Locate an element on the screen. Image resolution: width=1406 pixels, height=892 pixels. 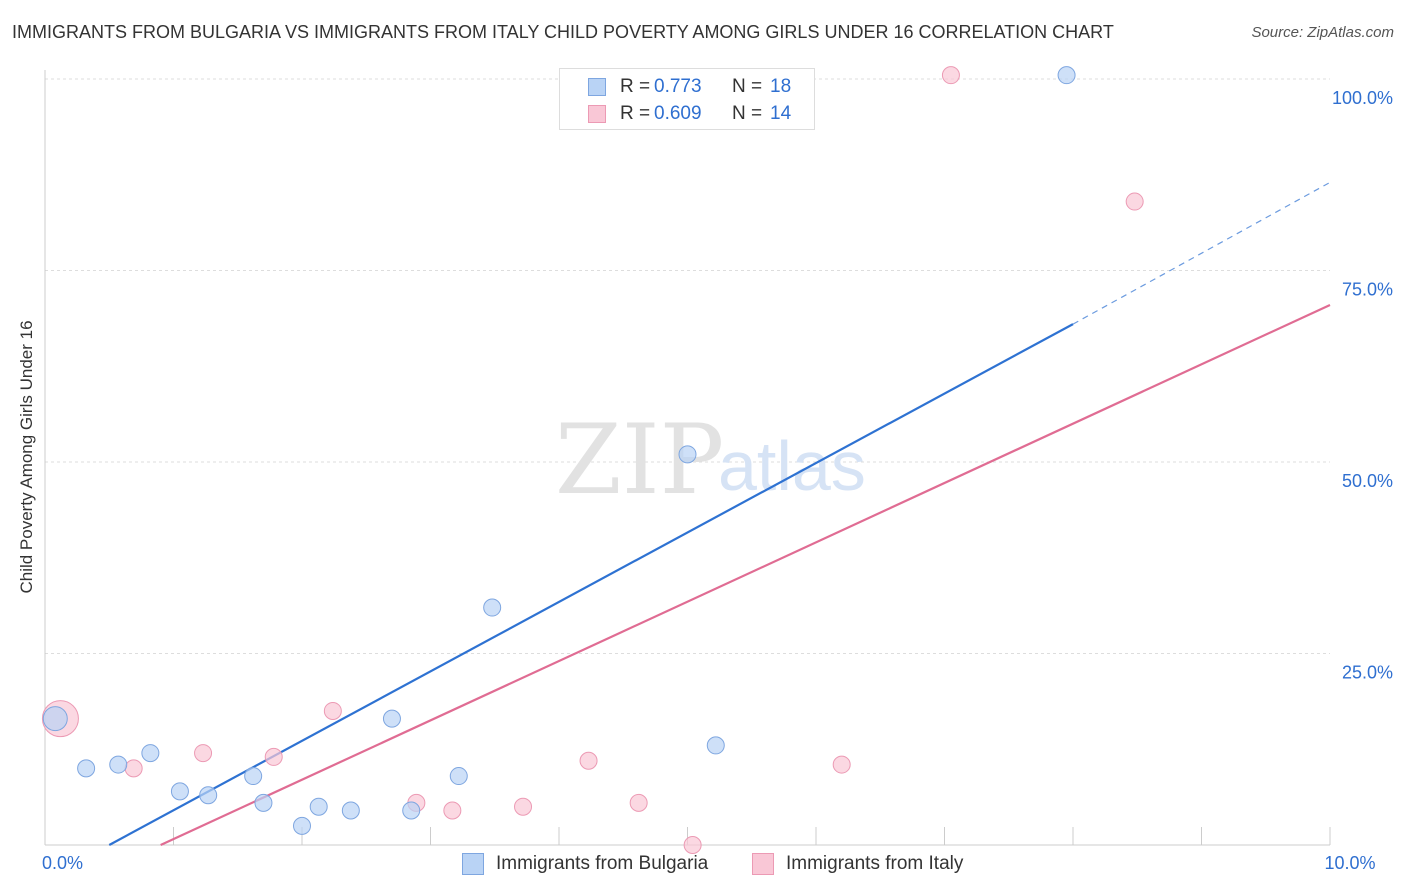
y-tick-label: 75.0% is located at coordinates (1367, 290).